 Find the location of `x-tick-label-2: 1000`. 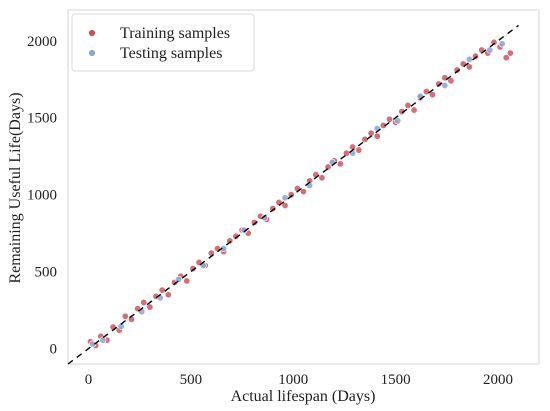

x-tick-label-2: 1000 is located at coordinates (293, 380).